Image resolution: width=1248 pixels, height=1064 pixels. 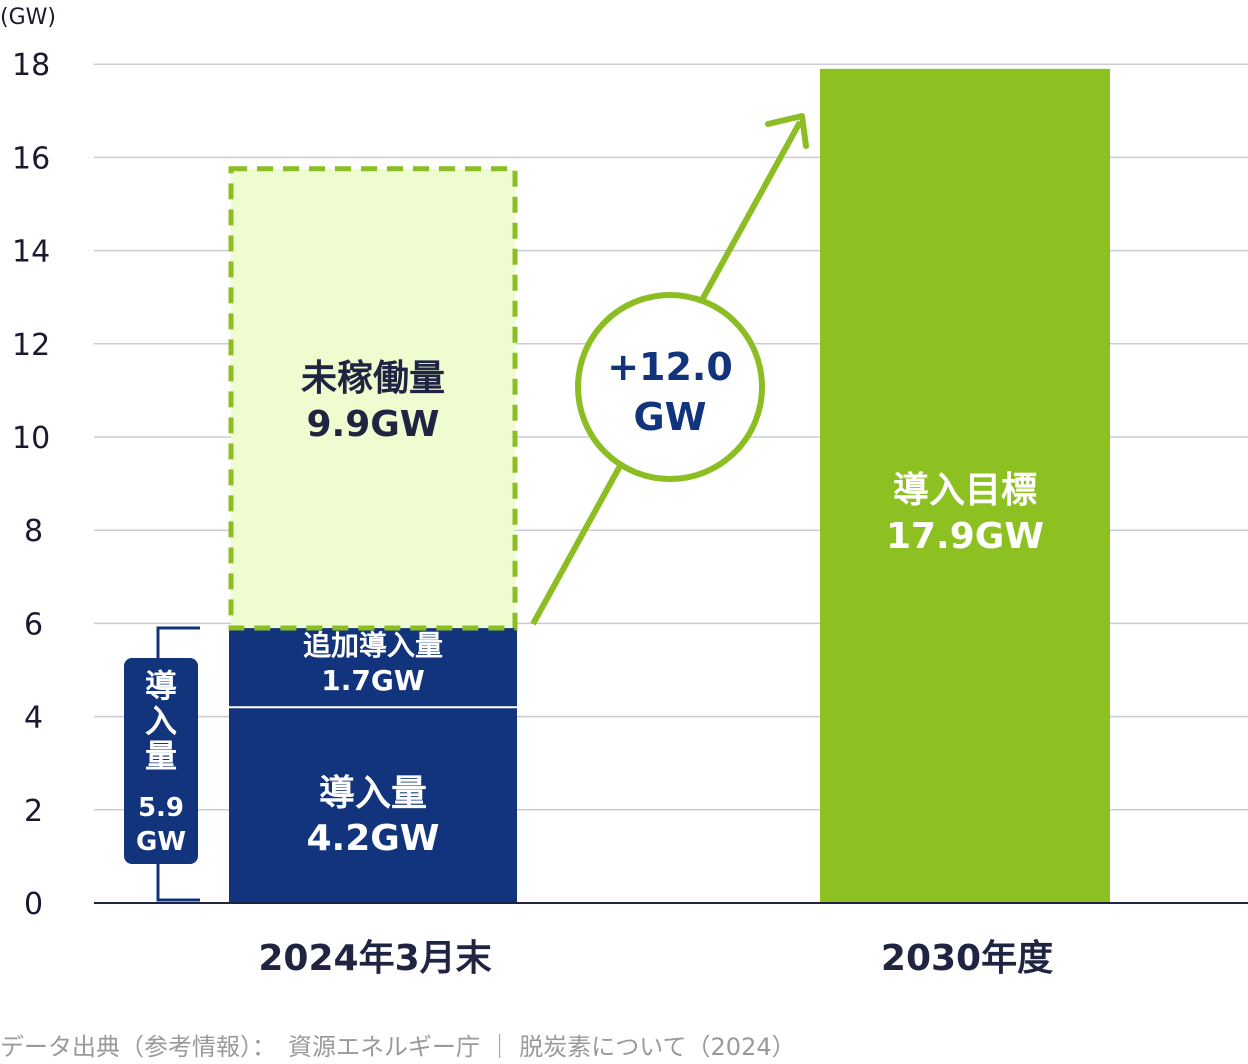 I want to click on idle-label: 未稼働量, so click(x=373, y=378).